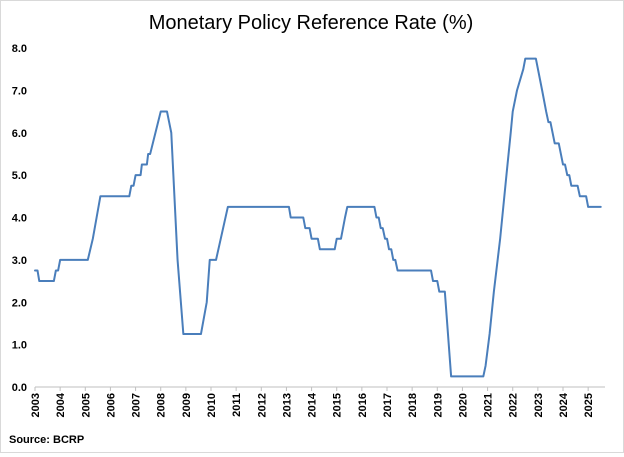 Image resolution: width=624 pixels, height=457 pixels. Describe the element at coordinates (388, 405) in the screenshot. I see `x-tick-label: 2017` at that location.